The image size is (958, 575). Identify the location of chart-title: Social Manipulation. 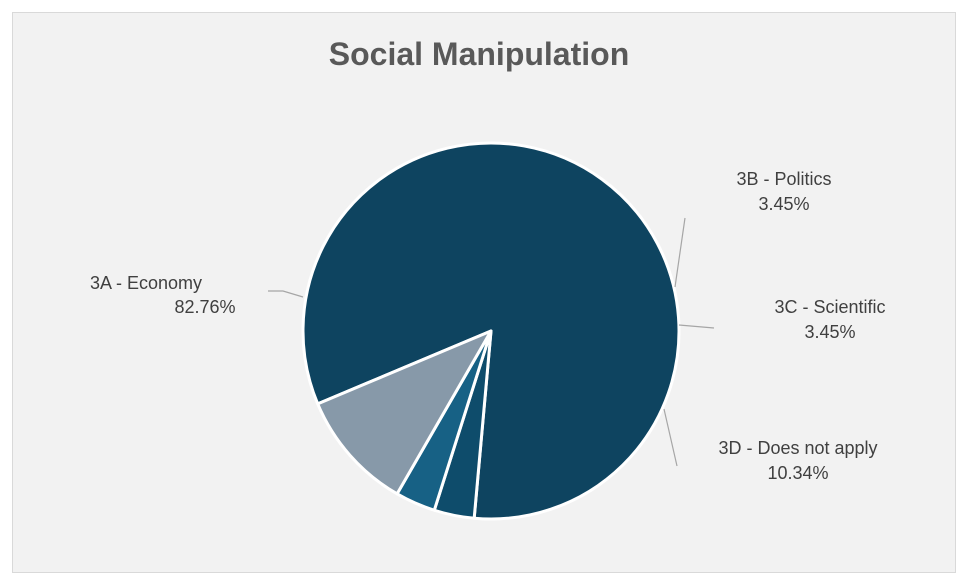
(479, 54).